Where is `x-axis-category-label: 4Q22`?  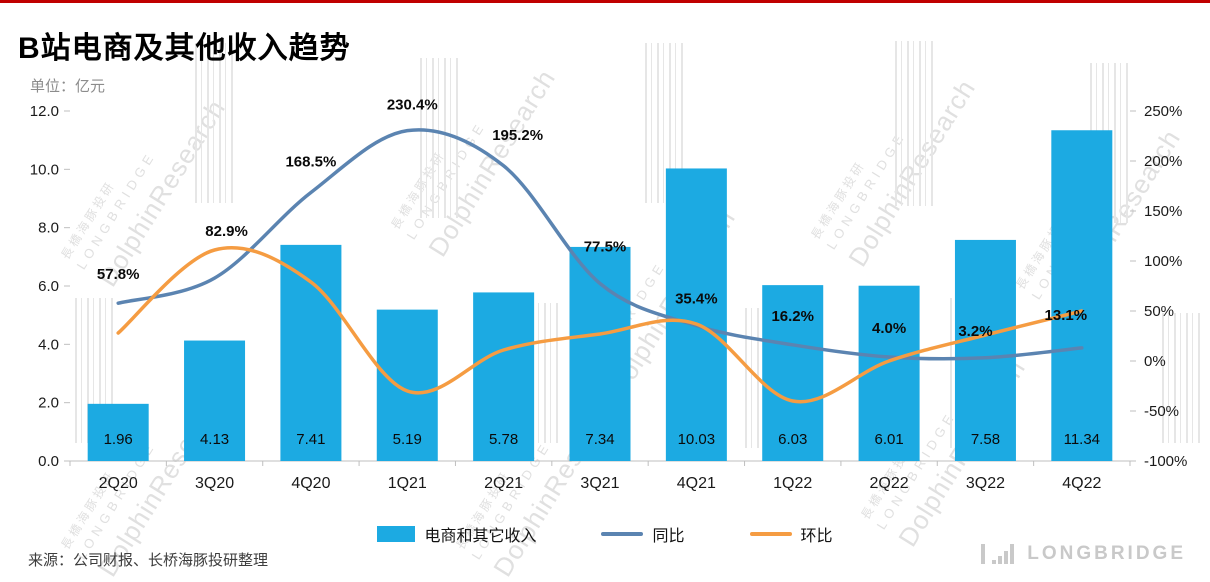 x-axis-category-label: 4Q22 is located at coordinates (1081, 483).